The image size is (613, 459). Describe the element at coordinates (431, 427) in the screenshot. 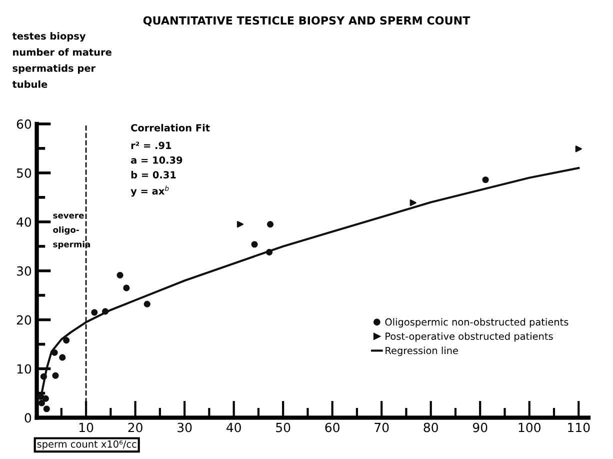

I see `x-tick-label: 80` at that location.